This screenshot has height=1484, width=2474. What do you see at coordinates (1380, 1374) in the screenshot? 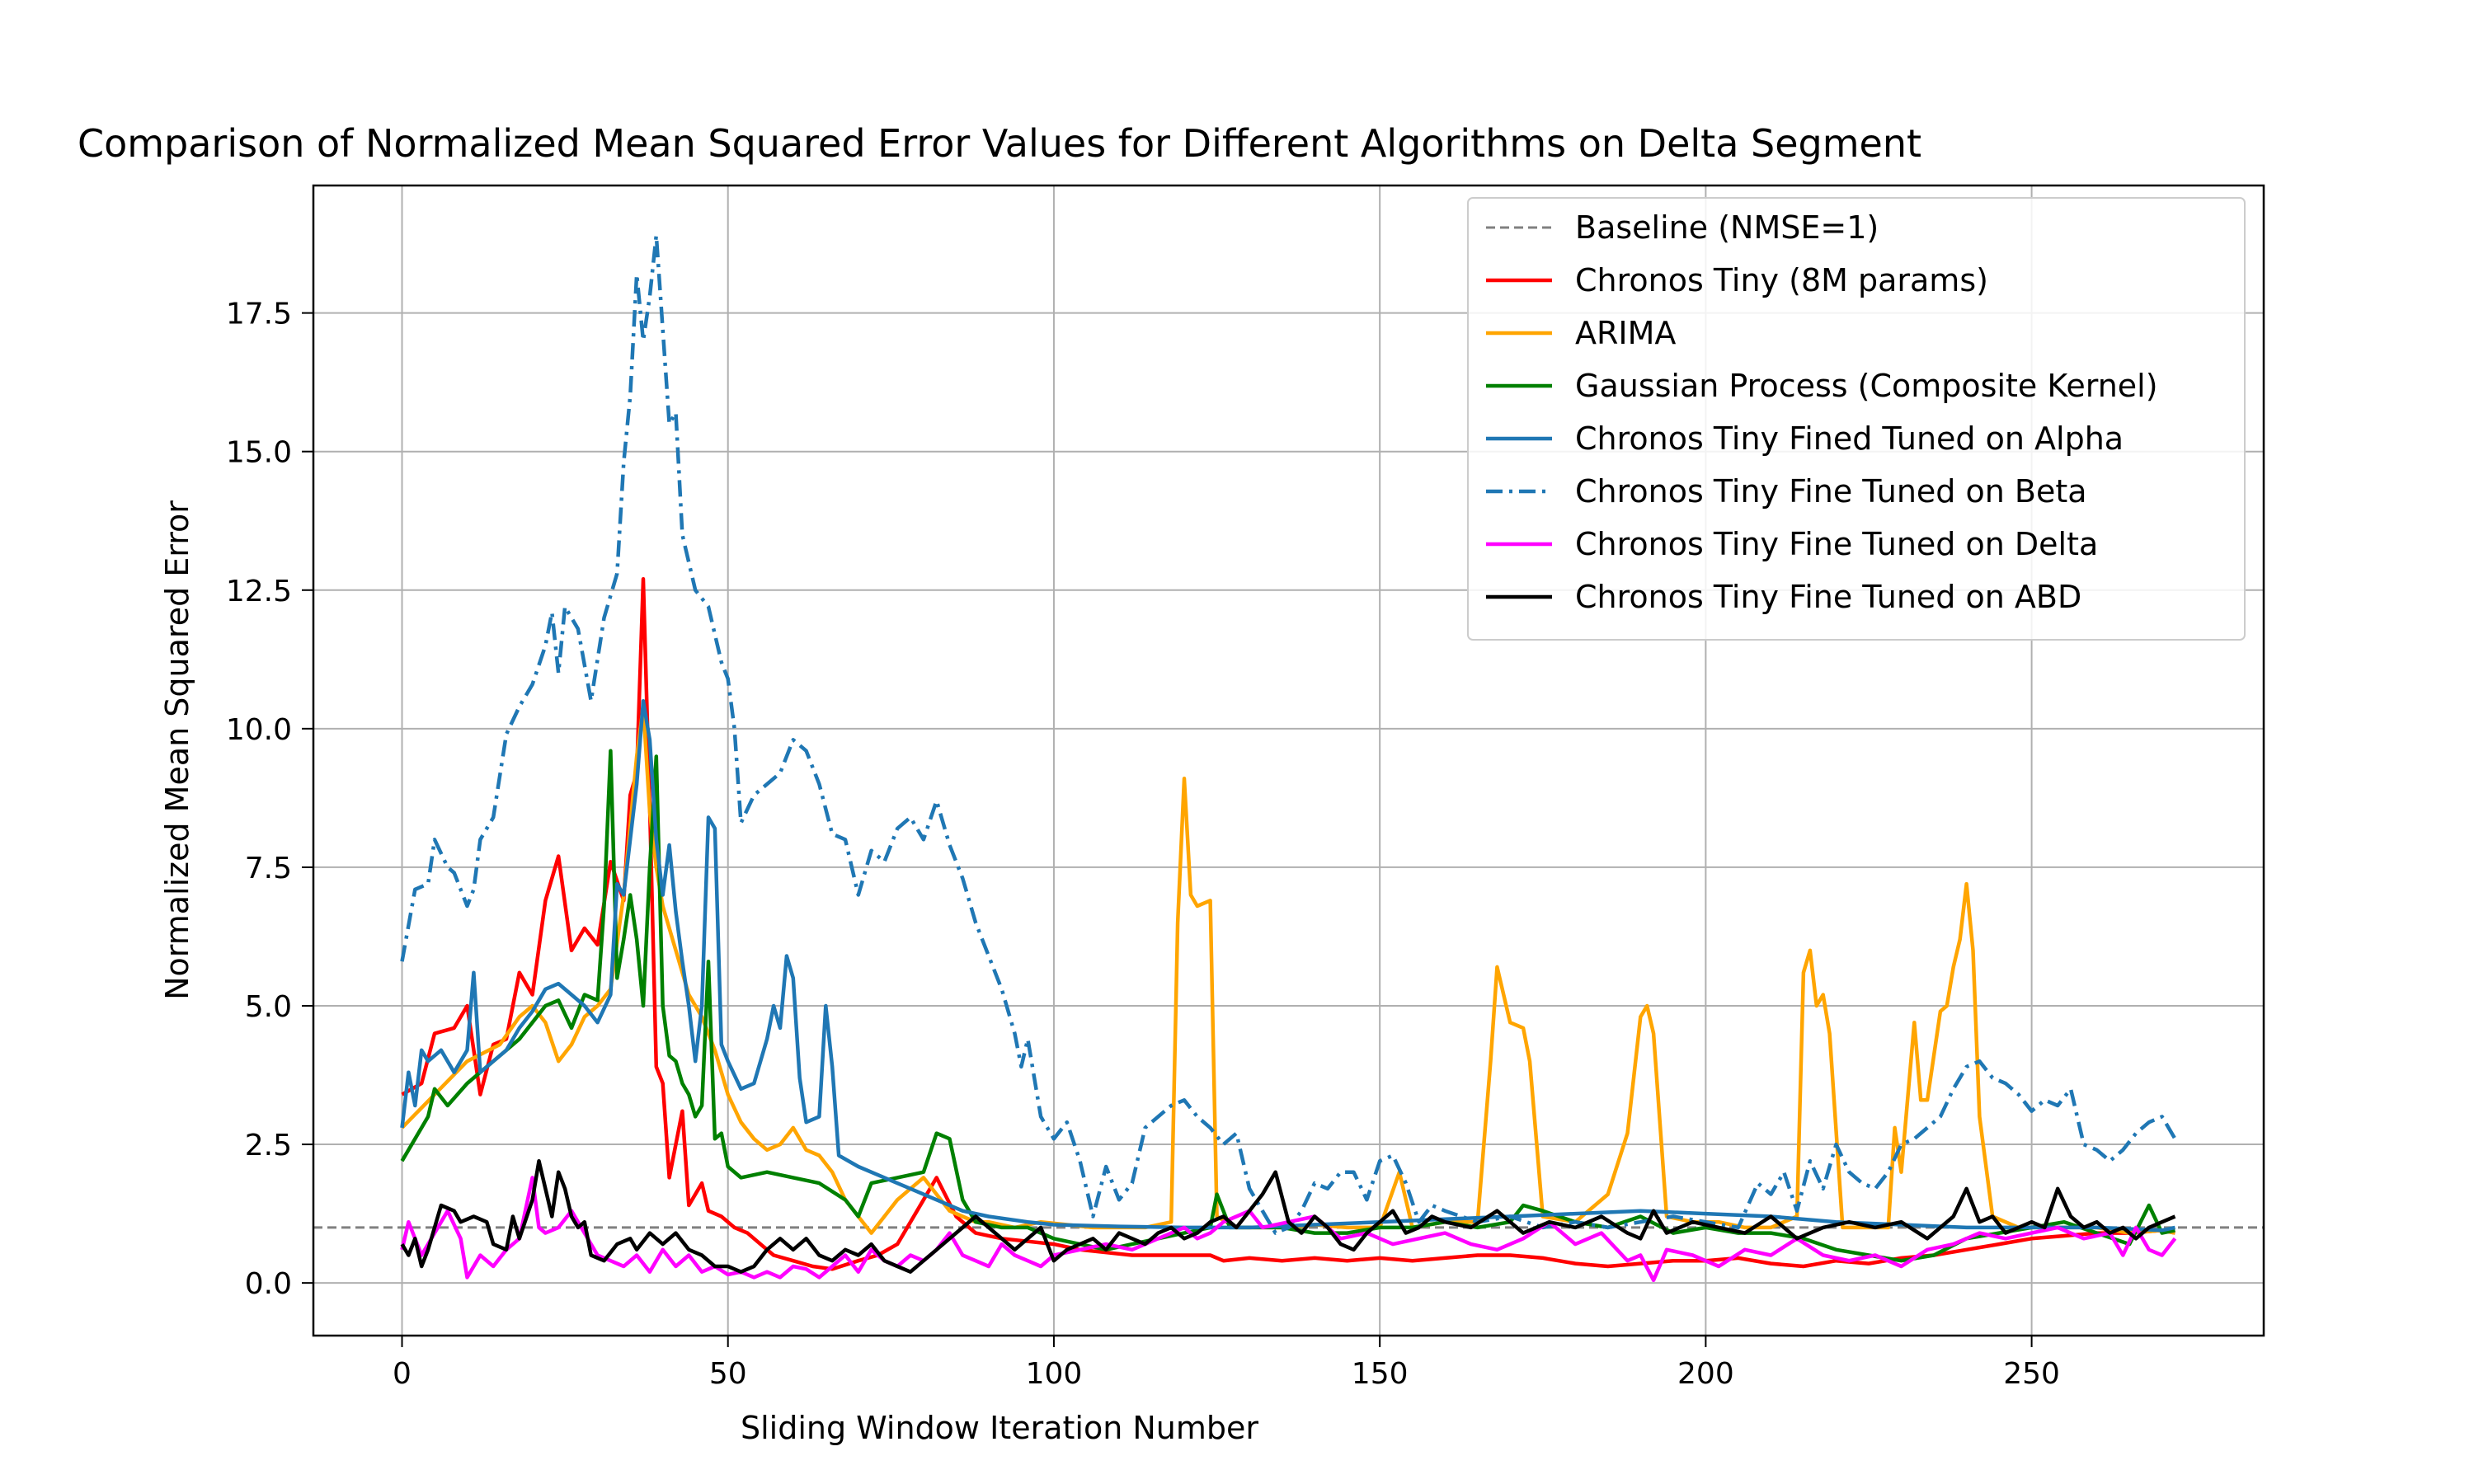
I see `x-tick-label: 150` at bounding box center [1380, 1374].